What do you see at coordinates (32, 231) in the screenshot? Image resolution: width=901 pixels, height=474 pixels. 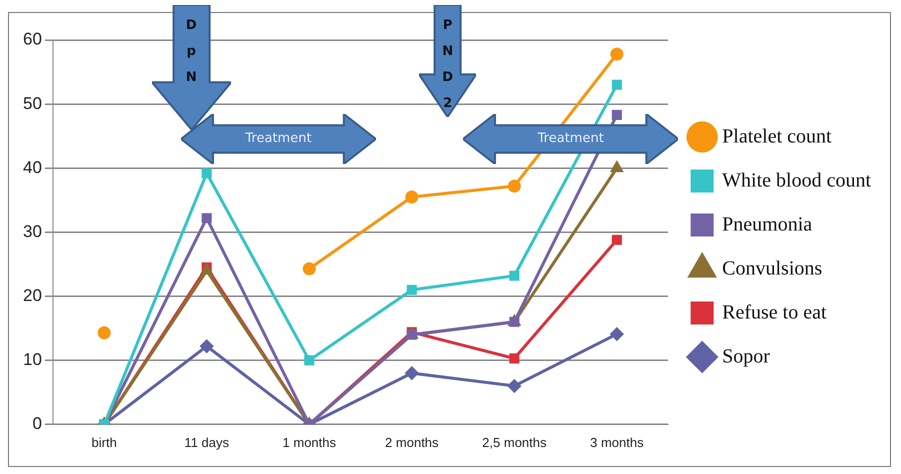 I see `y-tick-label: 30` at bounding box center [32, 231].